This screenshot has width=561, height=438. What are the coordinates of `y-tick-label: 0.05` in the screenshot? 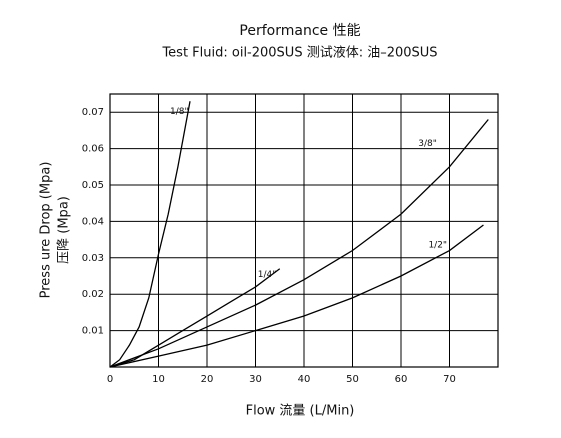 It's located at (93, 185).